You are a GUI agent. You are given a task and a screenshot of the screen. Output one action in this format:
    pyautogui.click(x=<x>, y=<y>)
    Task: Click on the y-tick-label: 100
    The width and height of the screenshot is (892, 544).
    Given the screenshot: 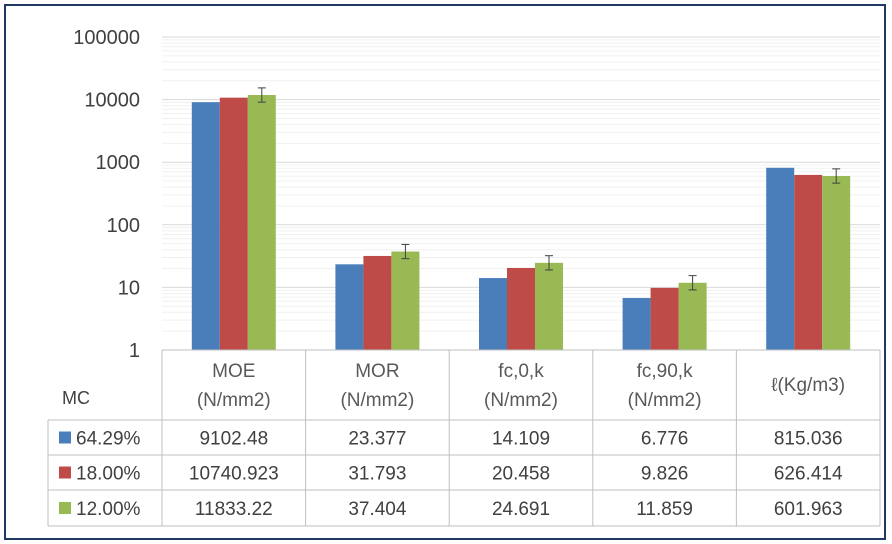 What is the action you would take?
    pyautogui.click(x=123, y=226)
    